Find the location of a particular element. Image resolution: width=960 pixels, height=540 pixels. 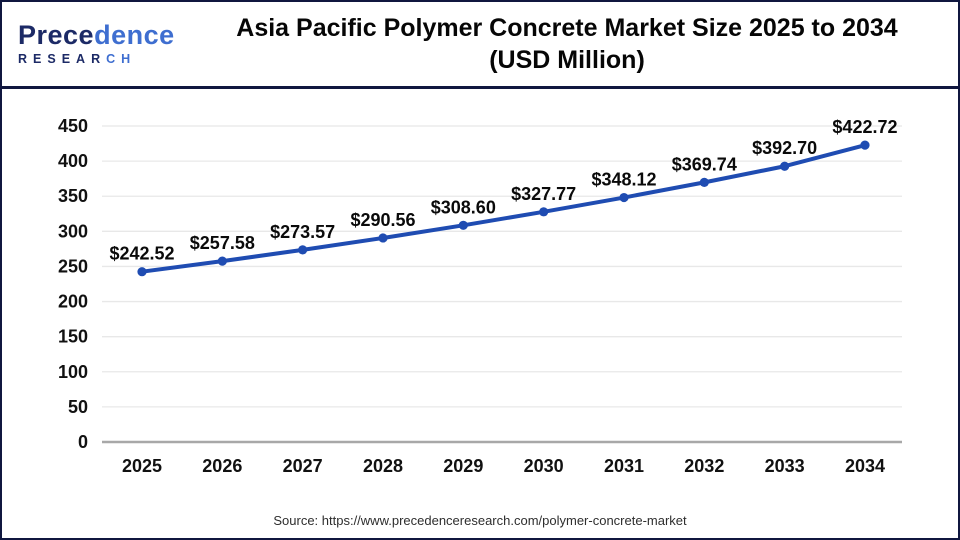

data-point-label: $348.12 is located at coordinates (623, 180).